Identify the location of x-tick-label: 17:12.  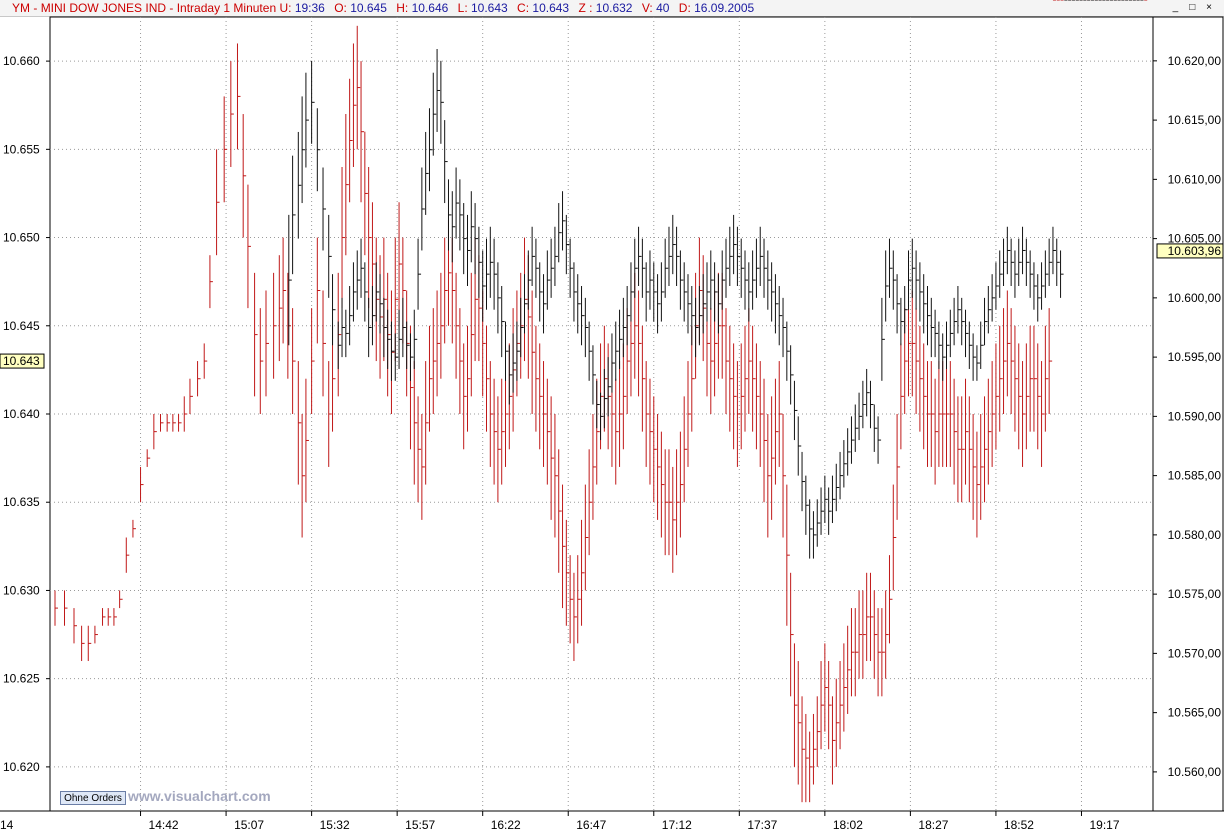
(677, 825).